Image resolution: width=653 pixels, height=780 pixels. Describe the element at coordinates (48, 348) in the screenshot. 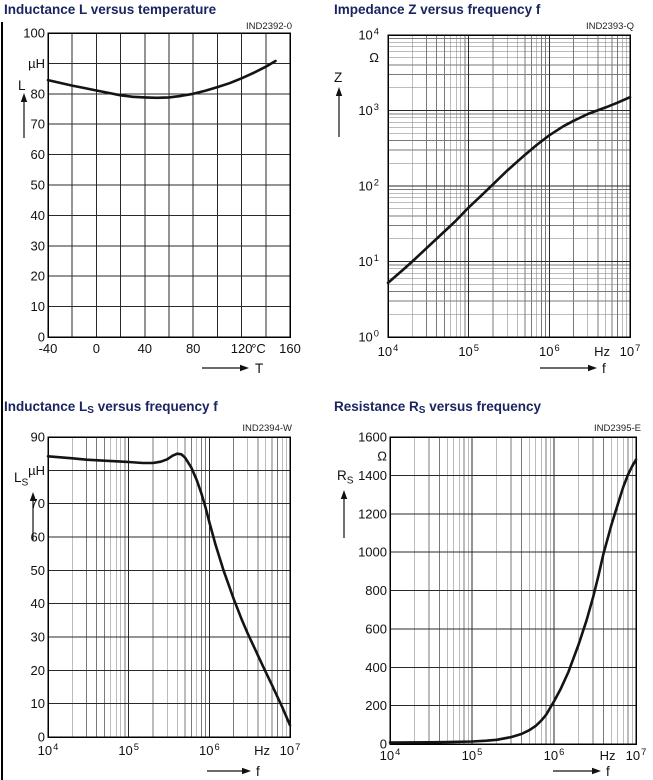

I see `axis-tick-label: -40` at that location.